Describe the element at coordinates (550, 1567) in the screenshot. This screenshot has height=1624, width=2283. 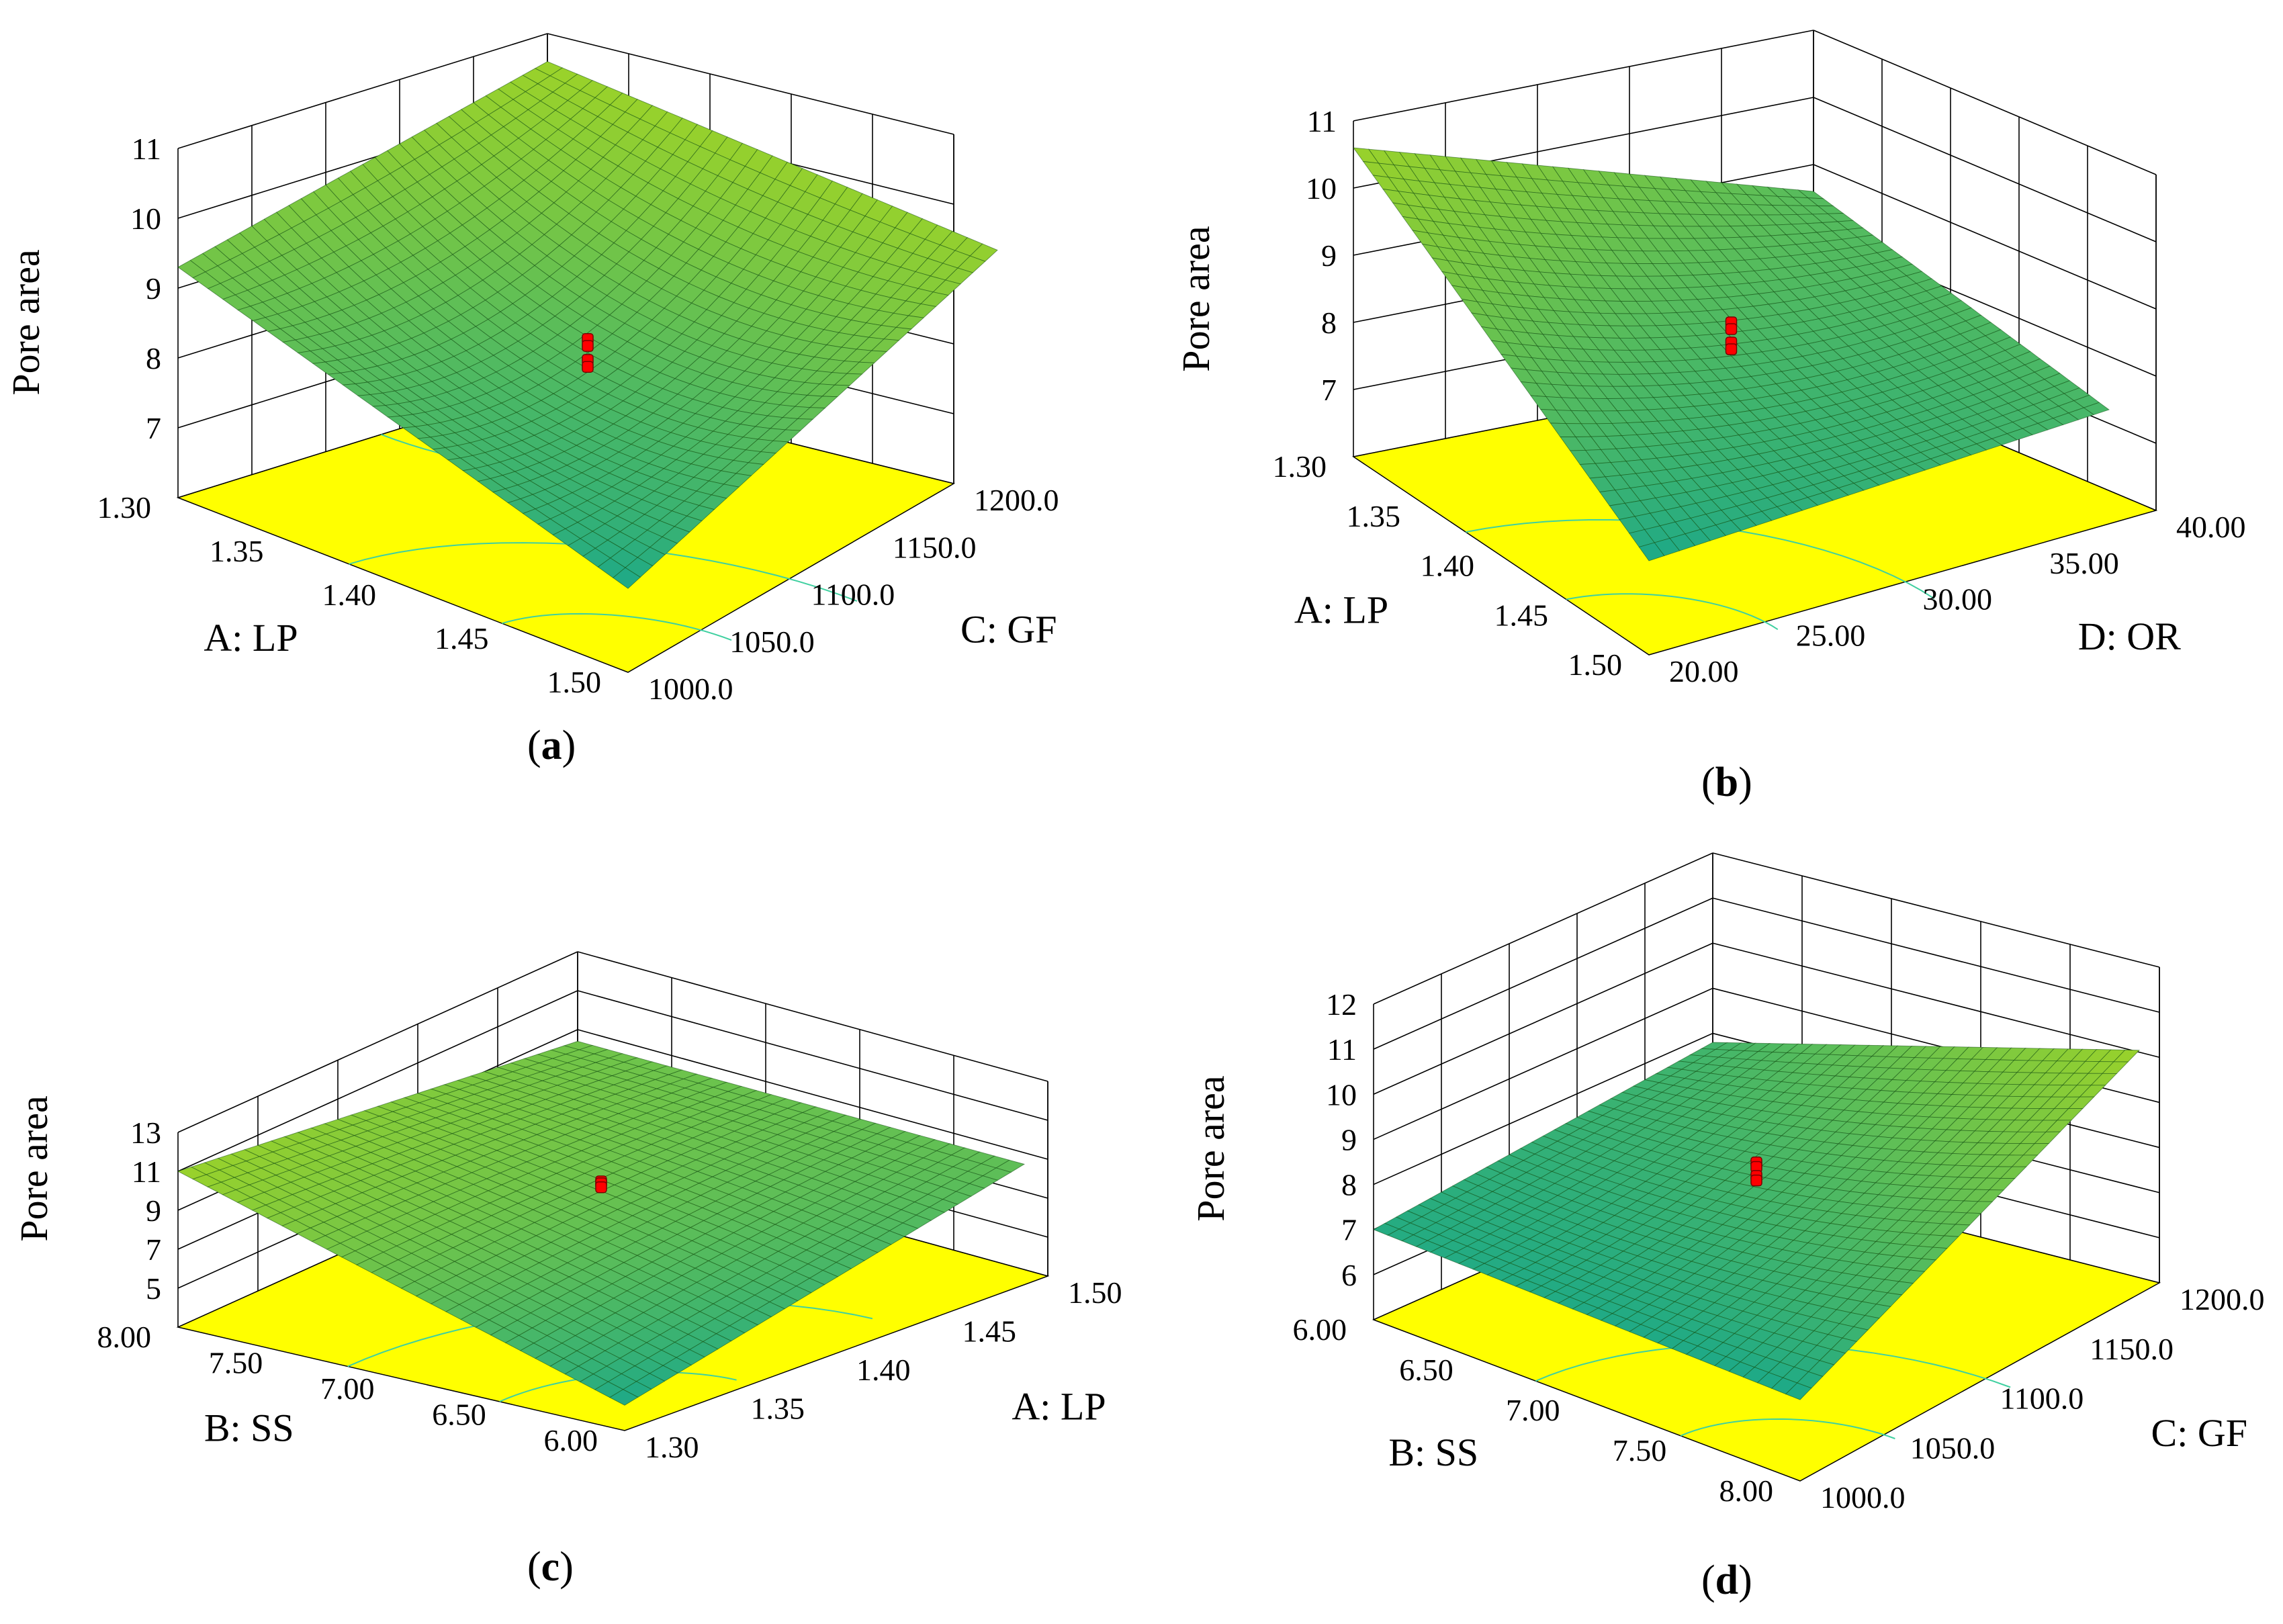
I see `panel-caption-c: (c)` at that location.